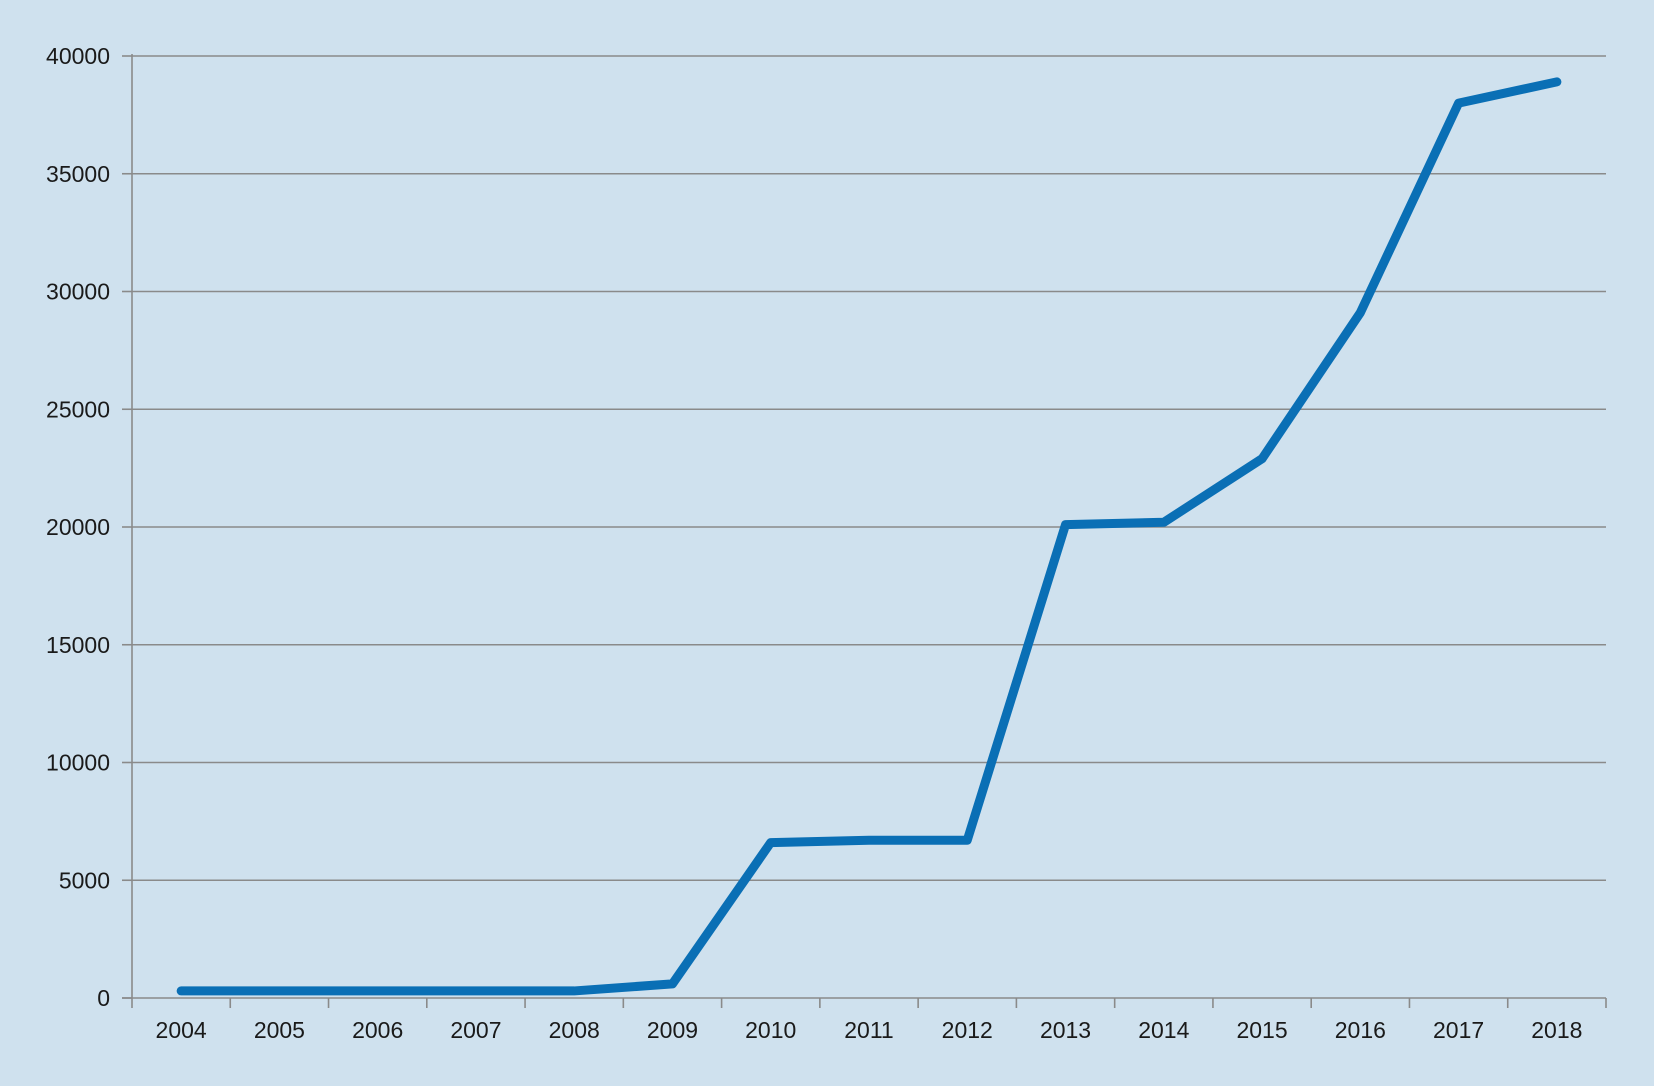 This screenshot has height=1086, width=1654. What do you see at coordinates (1556, 1030) in the screenshot?
I see `x-tick-label: 2018` at bounding box center [1556, 1030].